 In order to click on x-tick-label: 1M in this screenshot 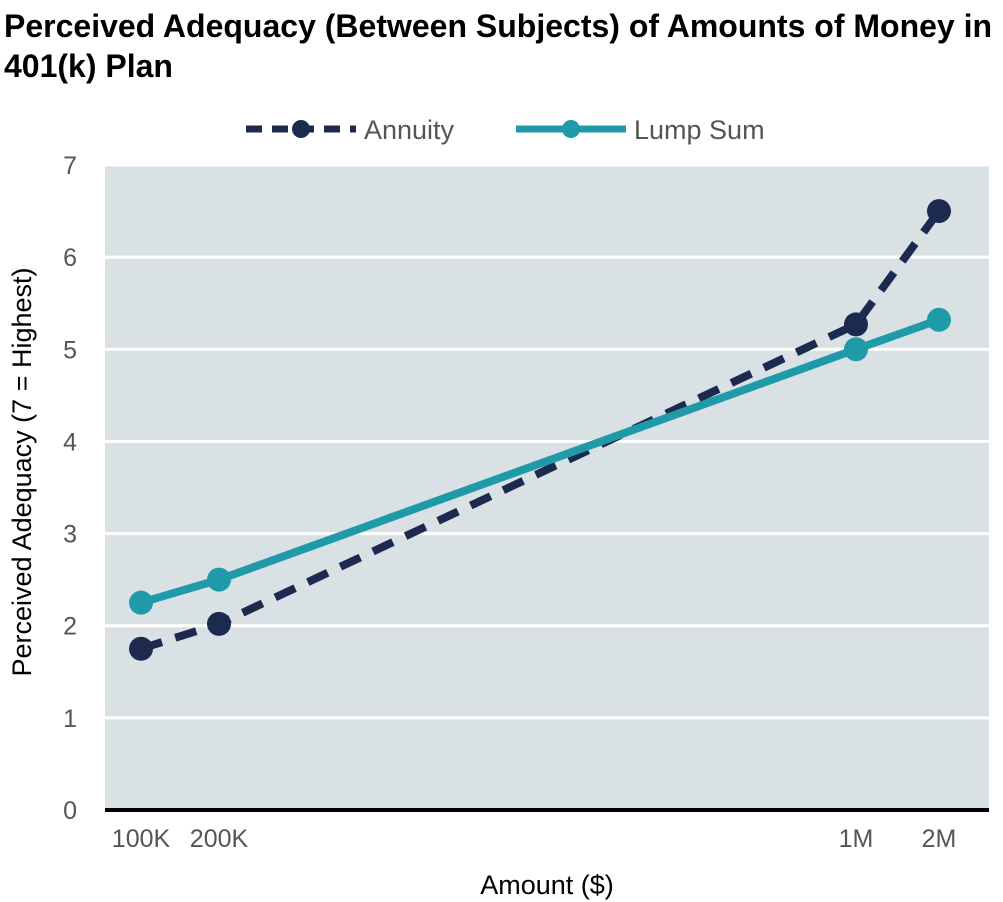, I will do `click(856, 839)`.